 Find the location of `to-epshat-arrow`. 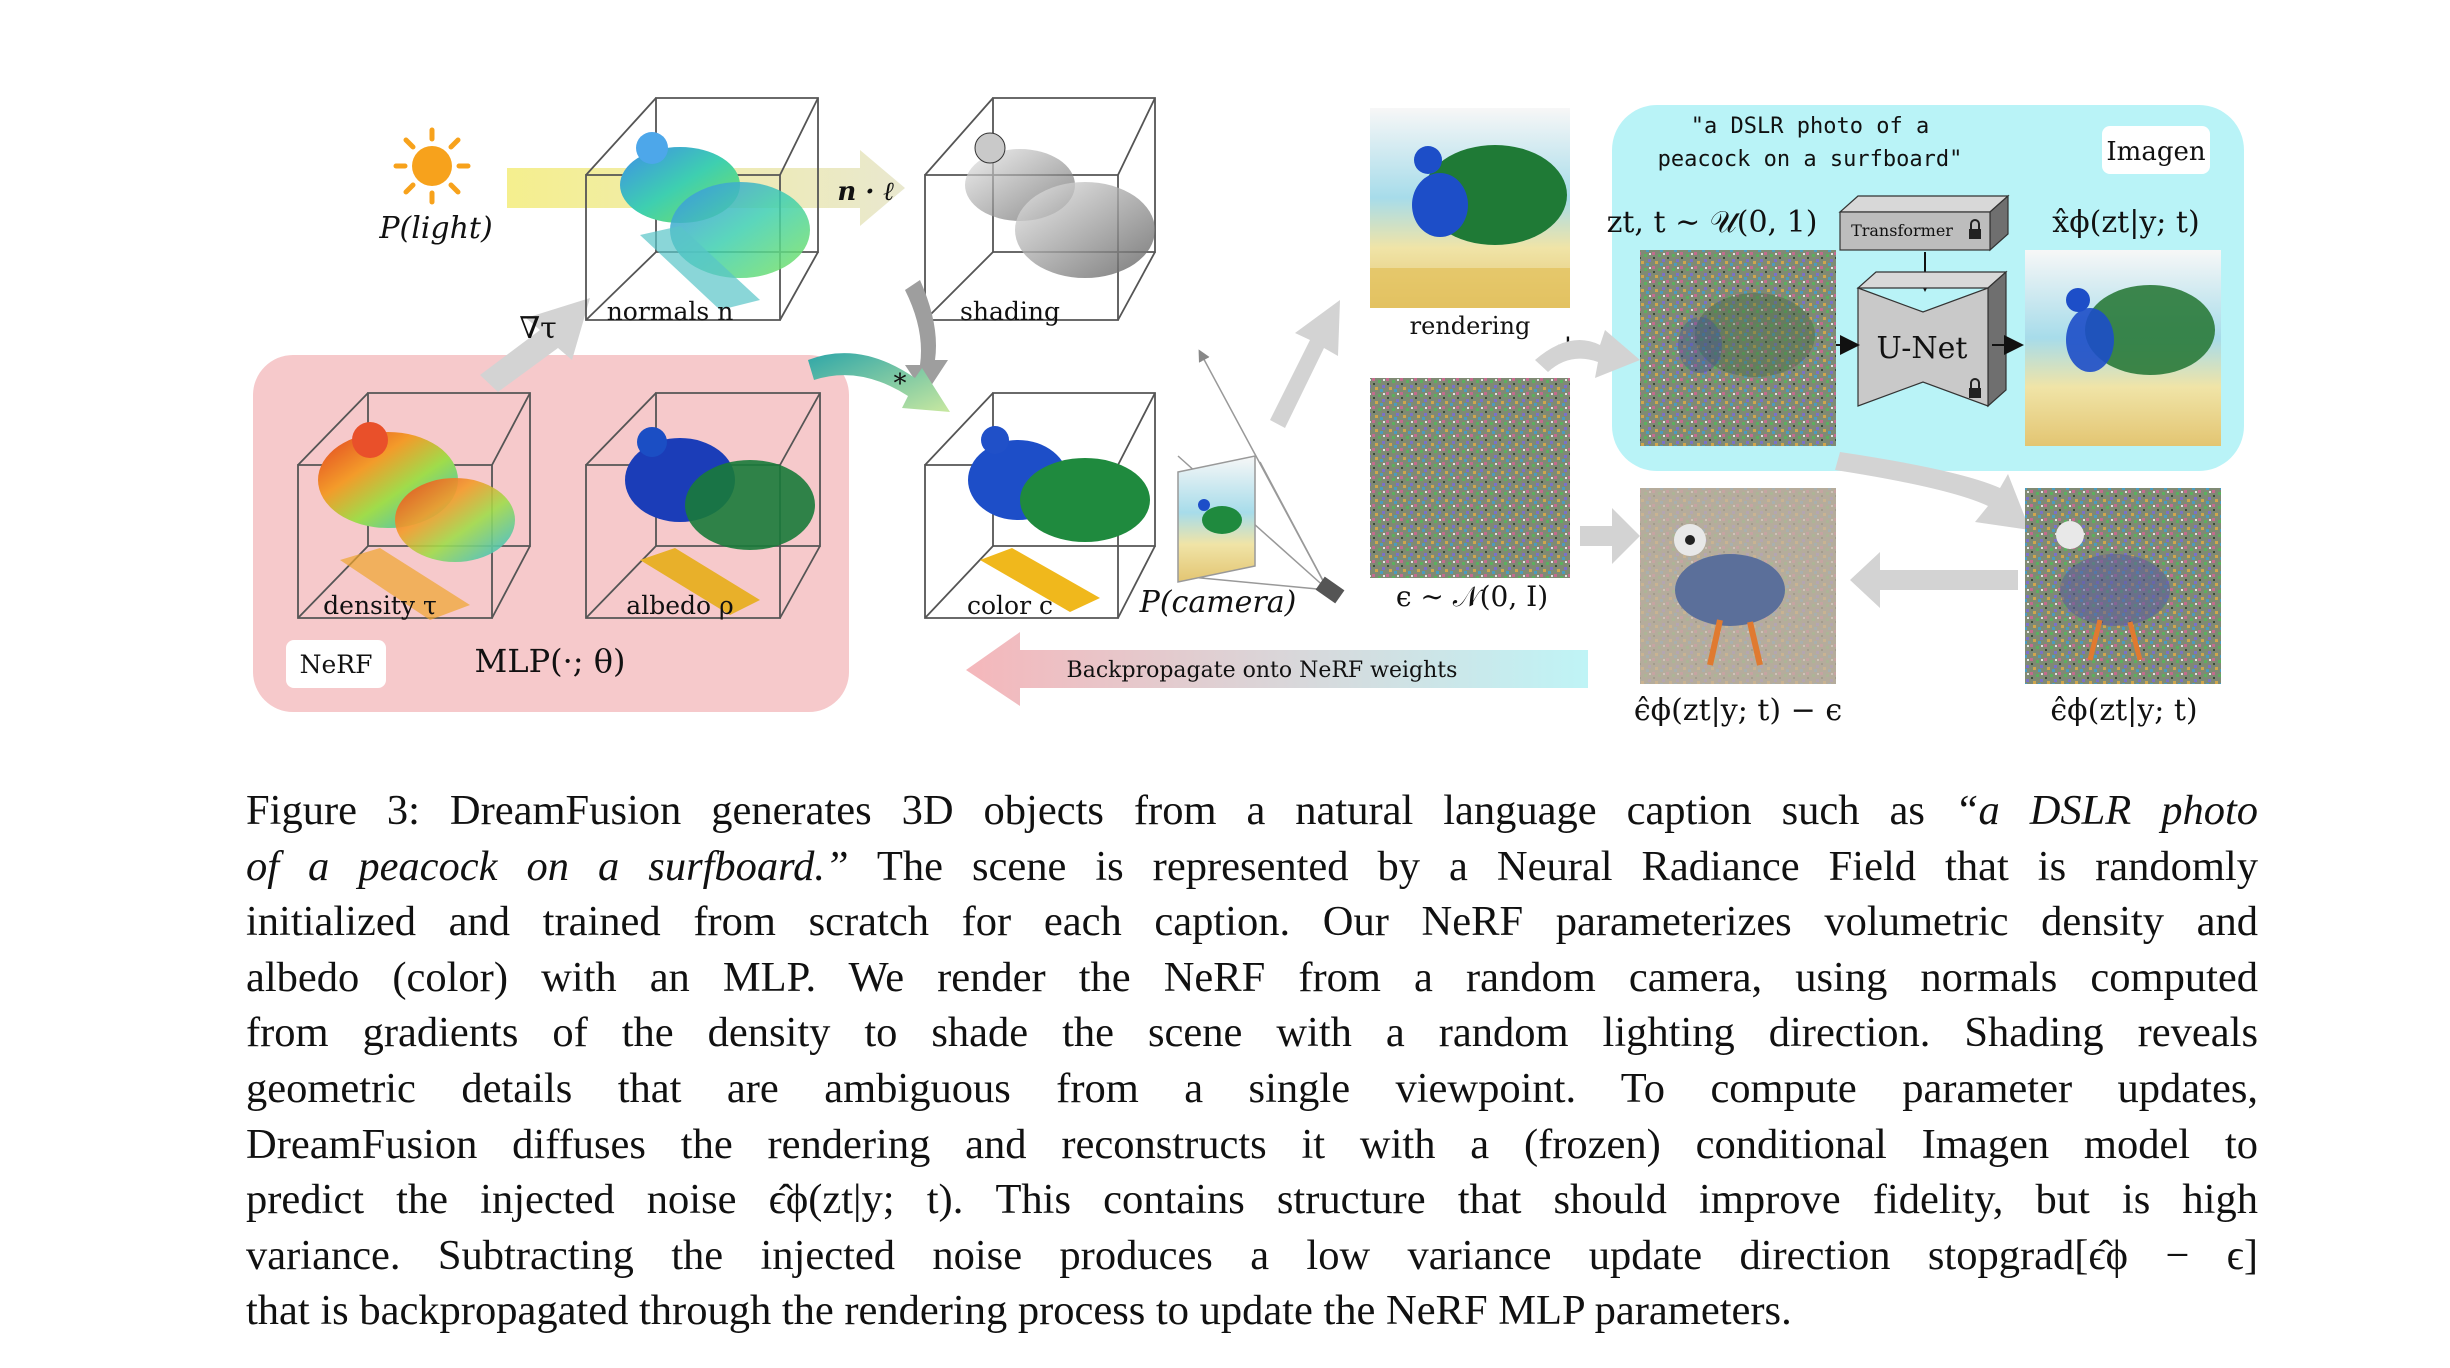

to-epshat-arrow is located at coordinates (1932, 491).